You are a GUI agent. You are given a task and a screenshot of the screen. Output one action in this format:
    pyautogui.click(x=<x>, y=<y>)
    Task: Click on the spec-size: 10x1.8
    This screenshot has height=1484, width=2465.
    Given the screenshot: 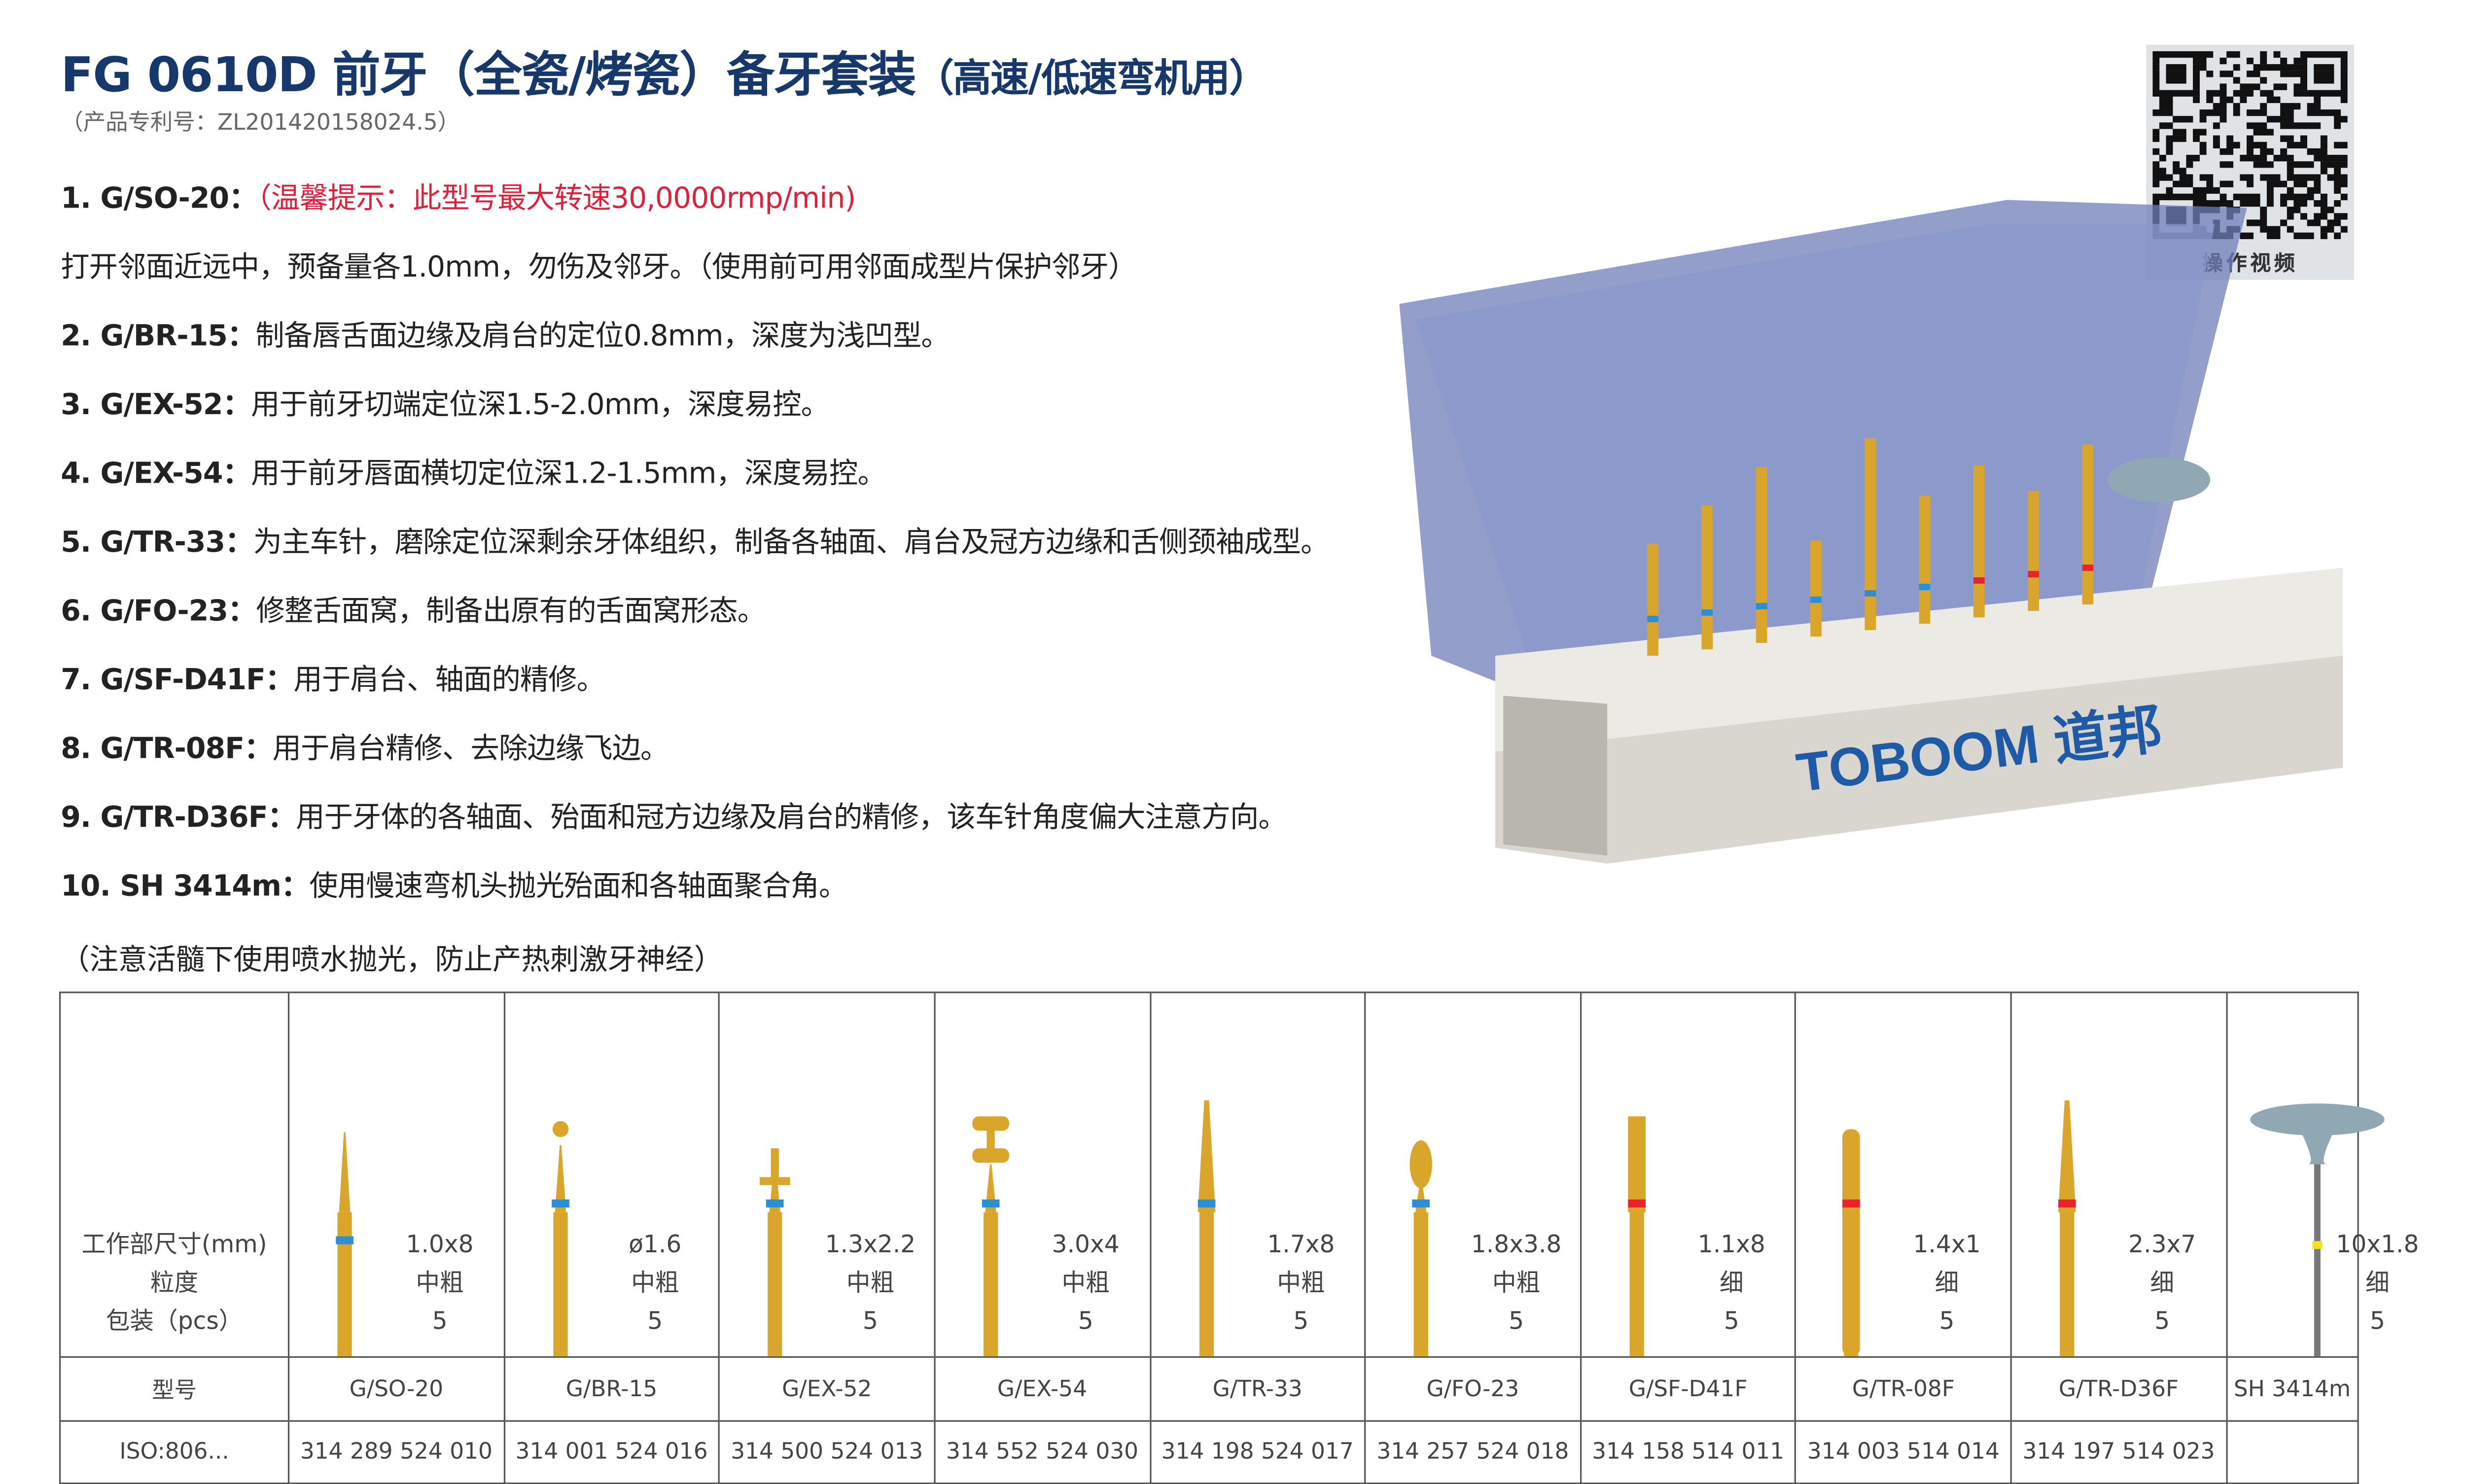 What is the action you would take?
    pyautogui.click(x=2377, y=1244)
    